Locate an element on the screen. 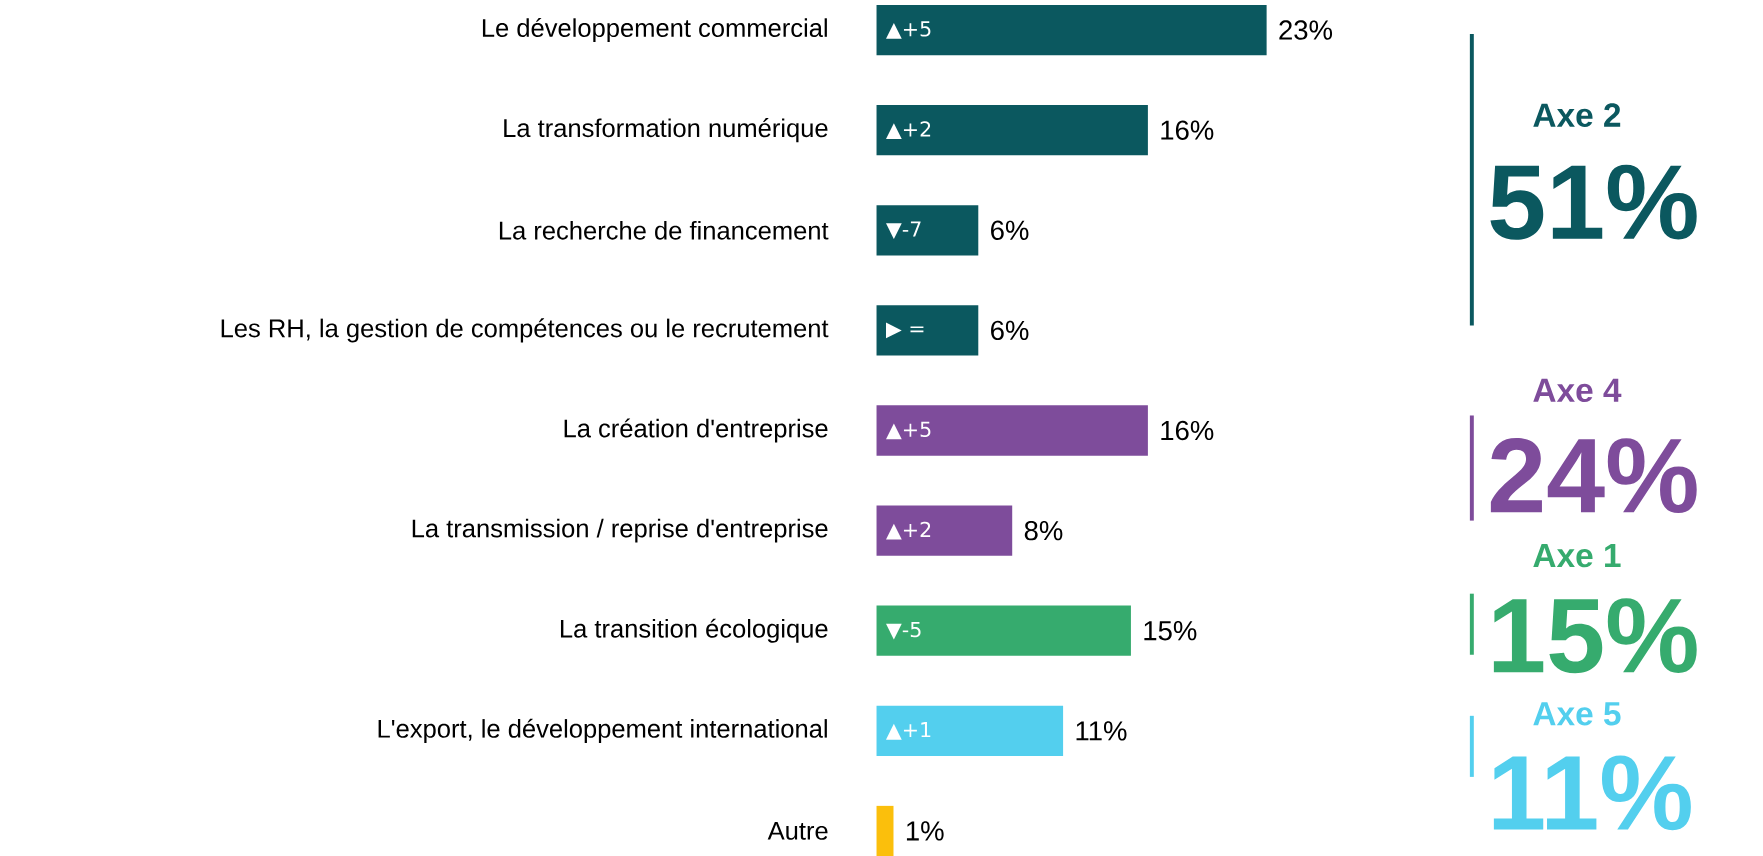  annotation: ▲+1 is located at coordinates (908, 731).